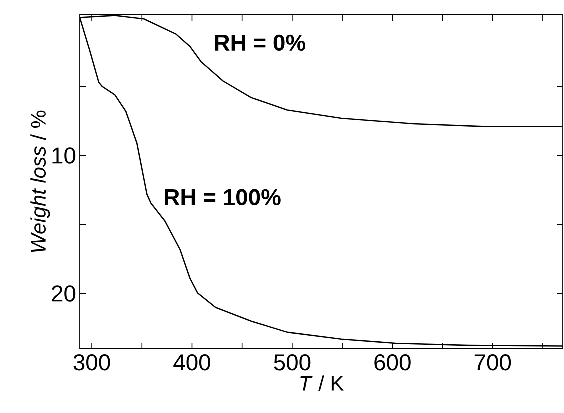  I want to click on x-tick-label: 300, so click(92, 362).